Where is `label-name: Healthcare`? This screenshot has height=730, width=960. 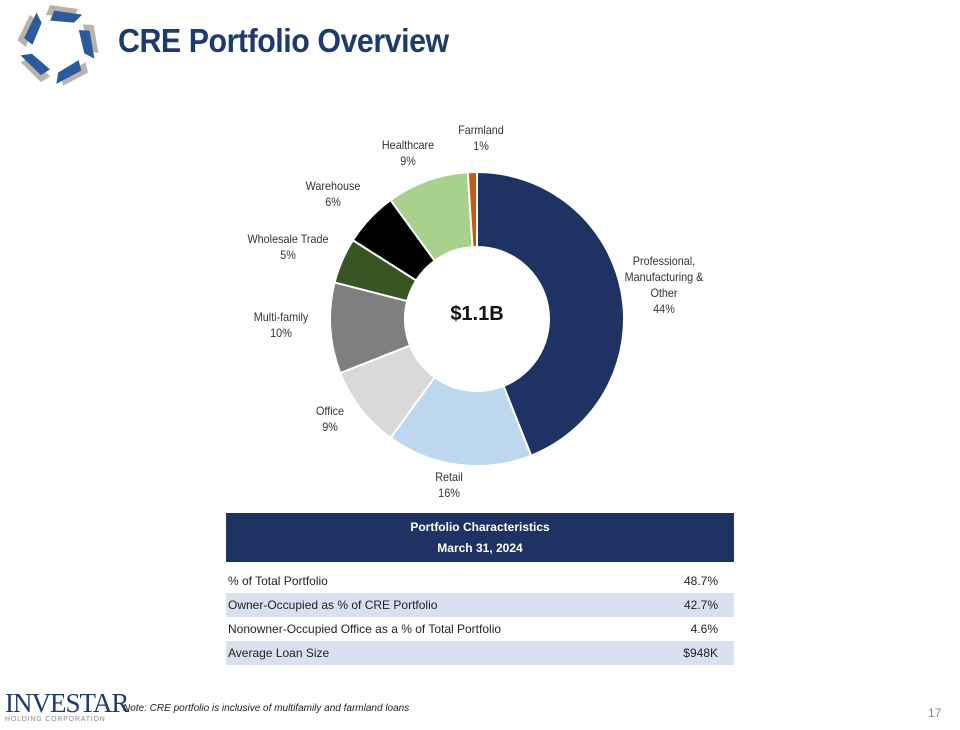
label-name: Healthcare is located at coordinates (408, 145).